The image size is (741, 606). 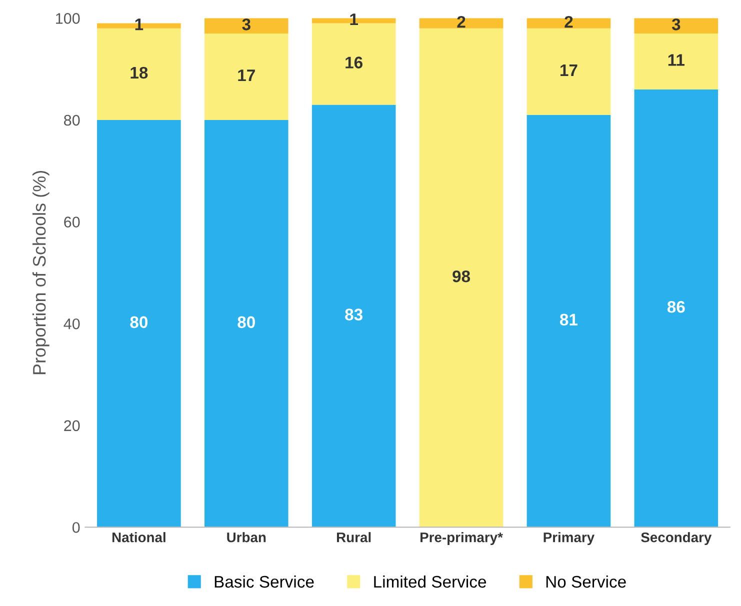 I want to click on x-tick-label: Secondary, so click(x=676, y=539).